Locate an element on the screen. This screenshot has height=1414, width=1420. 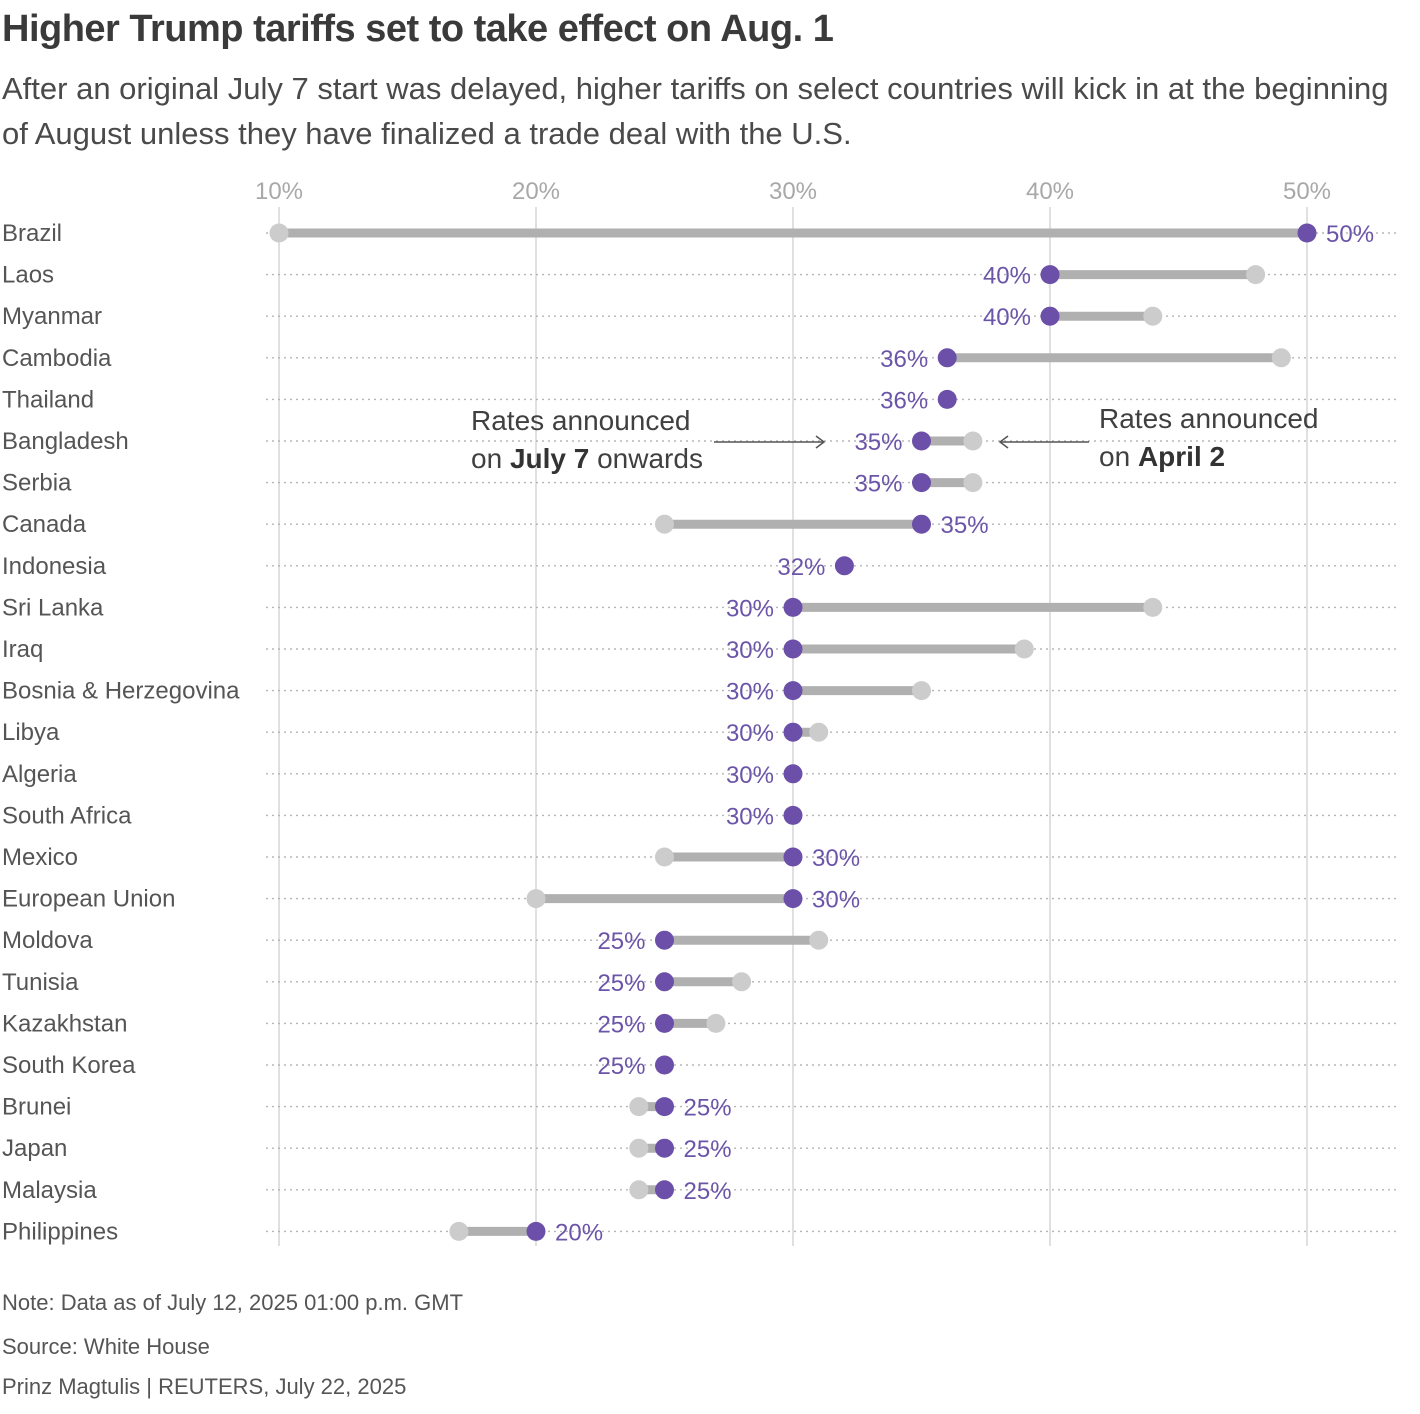
row-brazil: Brazil 50% is located at coordinates (699, 234).